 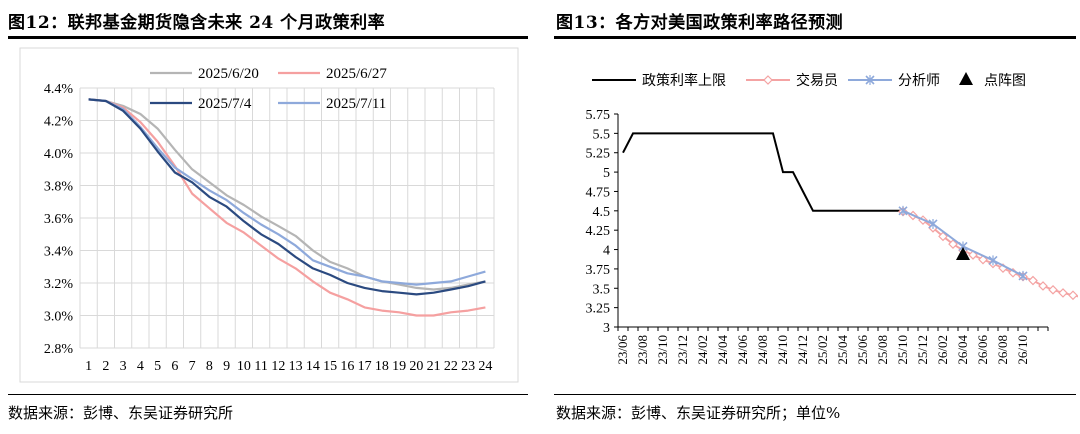 What do you see at coordinates (662, 350) in the screenshot?
I see `right-x-tick-label: 23/10` at bounding box center [662, 350].